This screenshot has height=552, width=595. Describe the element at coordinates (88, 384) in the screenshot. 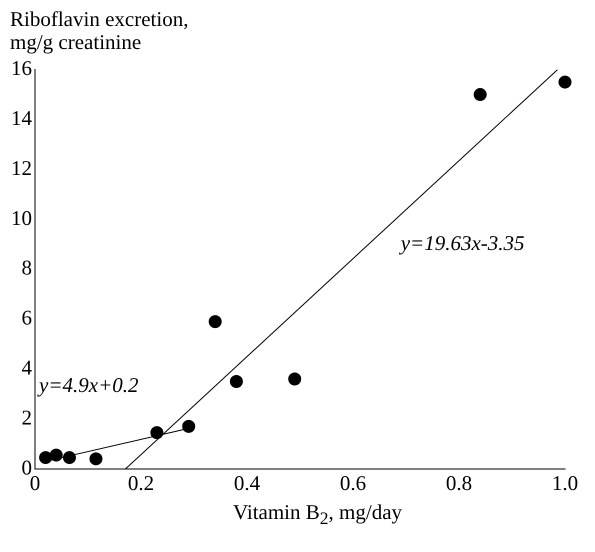

I see `annotation: y=4.9x+0.2` at that location.